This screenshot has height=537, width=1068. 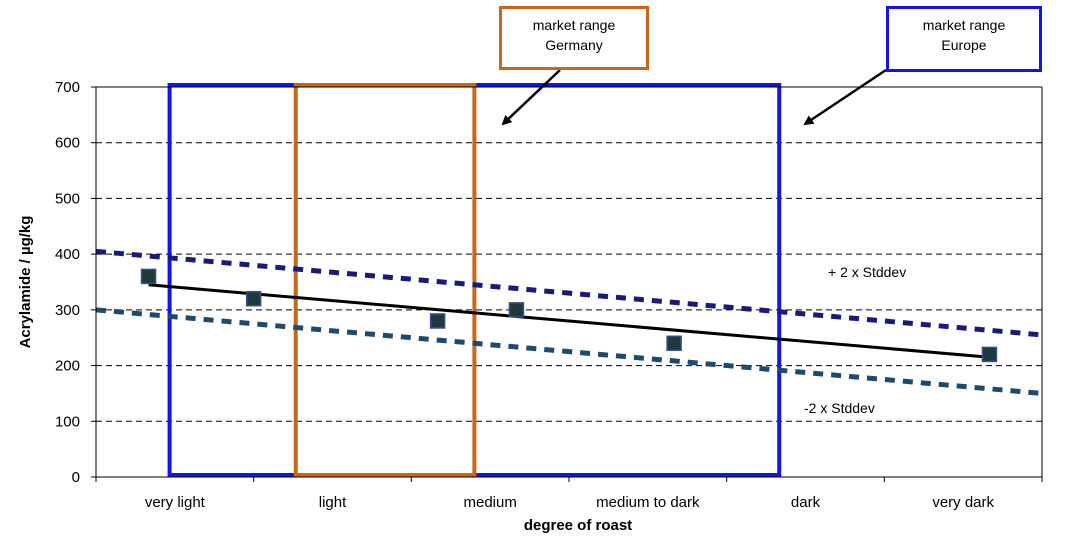 What do you see at coordinates (175, 502) in the screenshot?
I see `x-tick-label-0: very light` at bounding box center [175, 502].